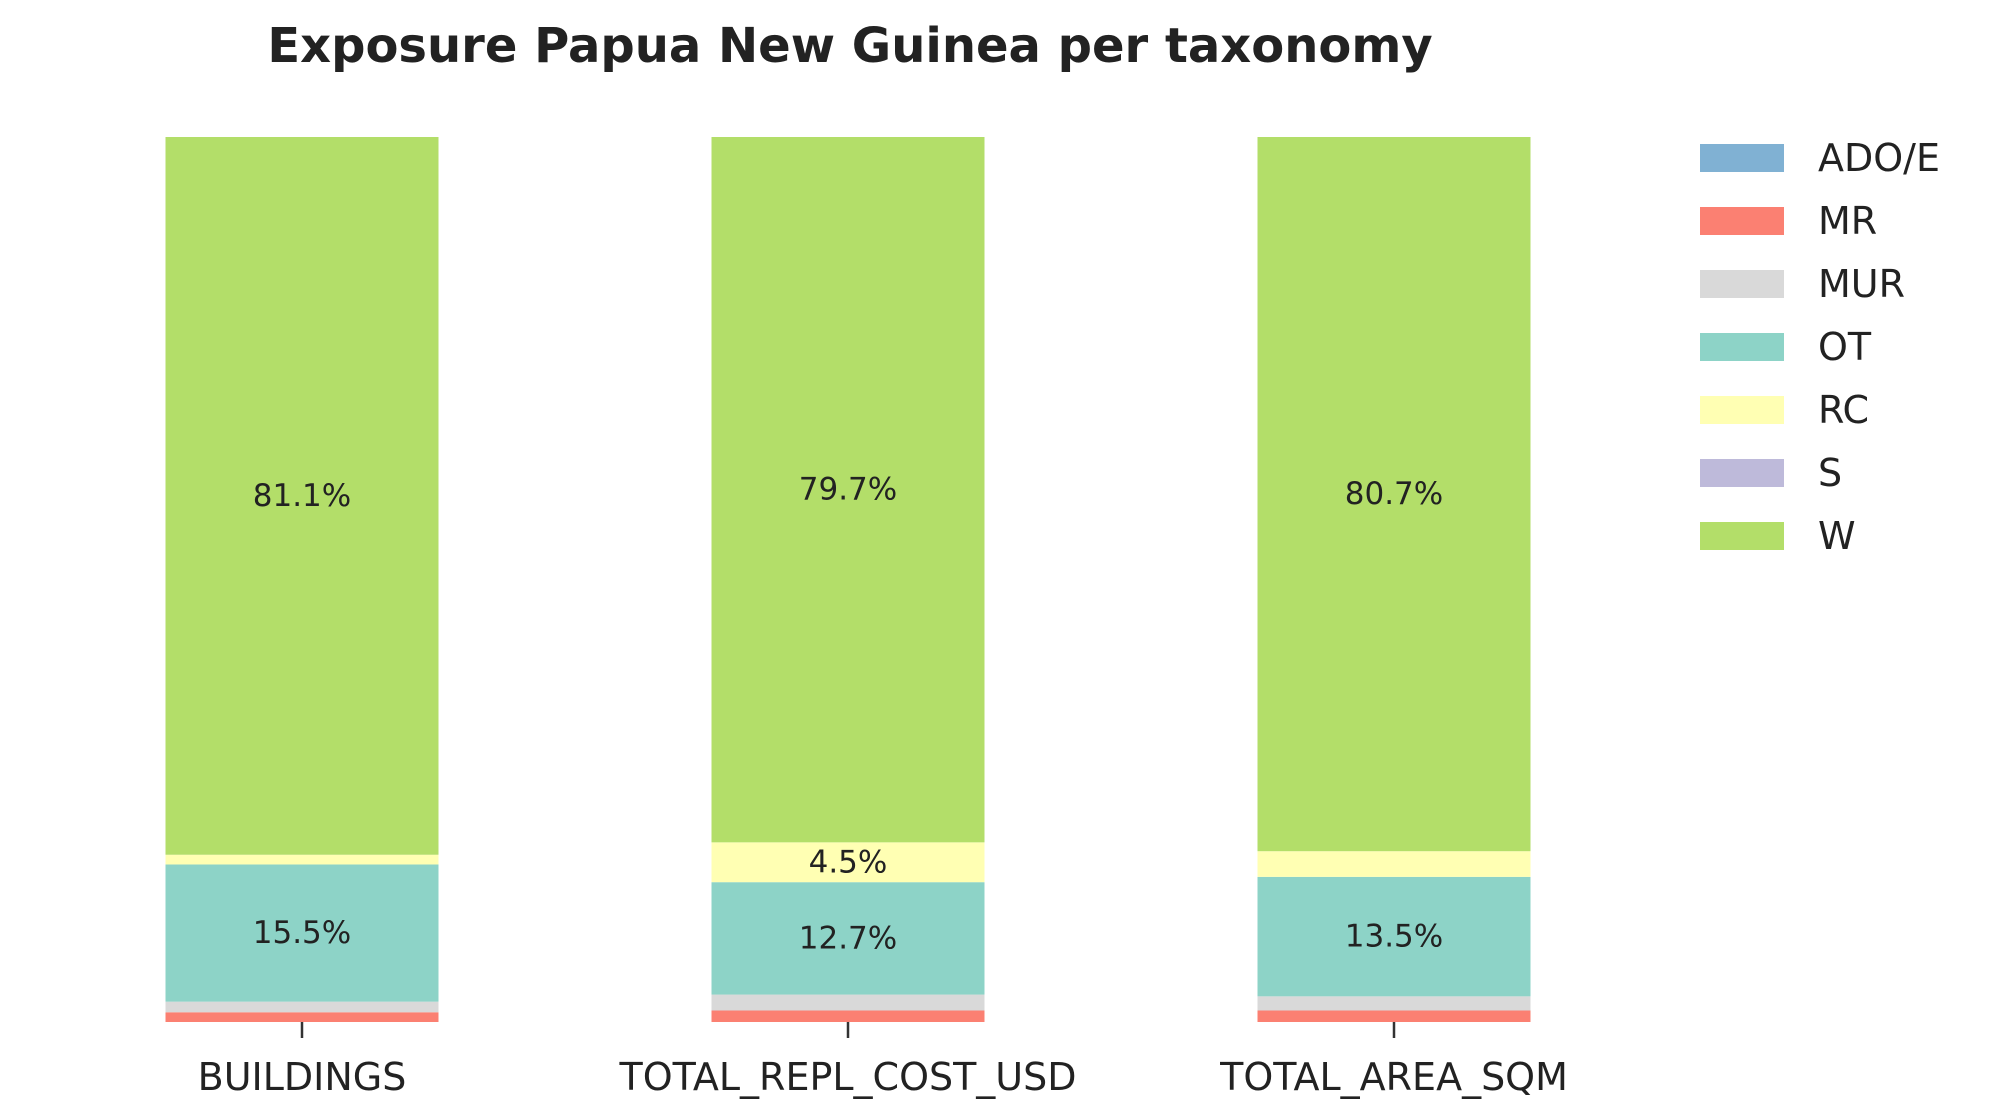 This screenshot has width=1992, height=1118. Describe the element at coordinates (1879, 157) in the screenshot. I see `legend-label-ado-e: ADO/E` at that location.